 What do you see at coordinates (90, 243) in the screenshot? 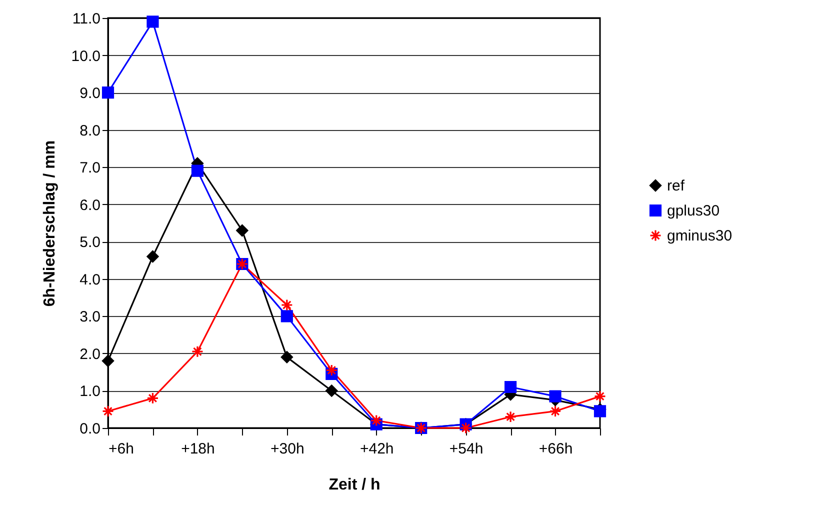
I see `y-tick-label: 5.0` at bounding box center [90, 243].